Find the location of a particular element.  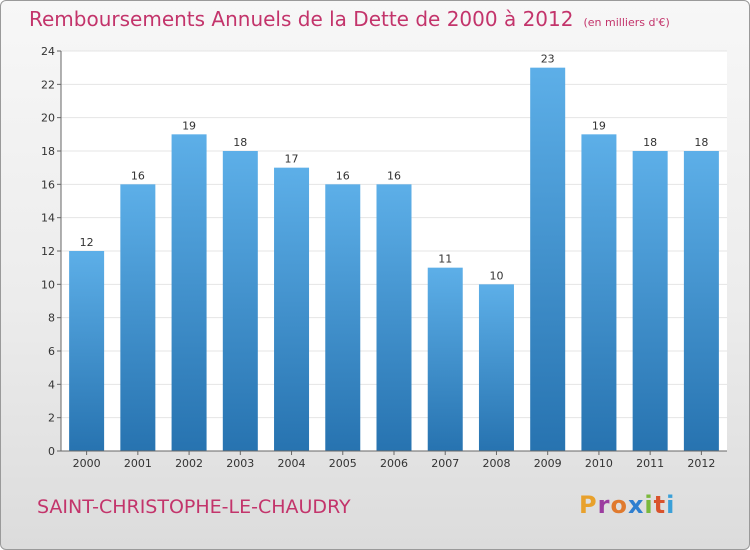

x-tick-label: 2002 is located at coordinates (189, 463).